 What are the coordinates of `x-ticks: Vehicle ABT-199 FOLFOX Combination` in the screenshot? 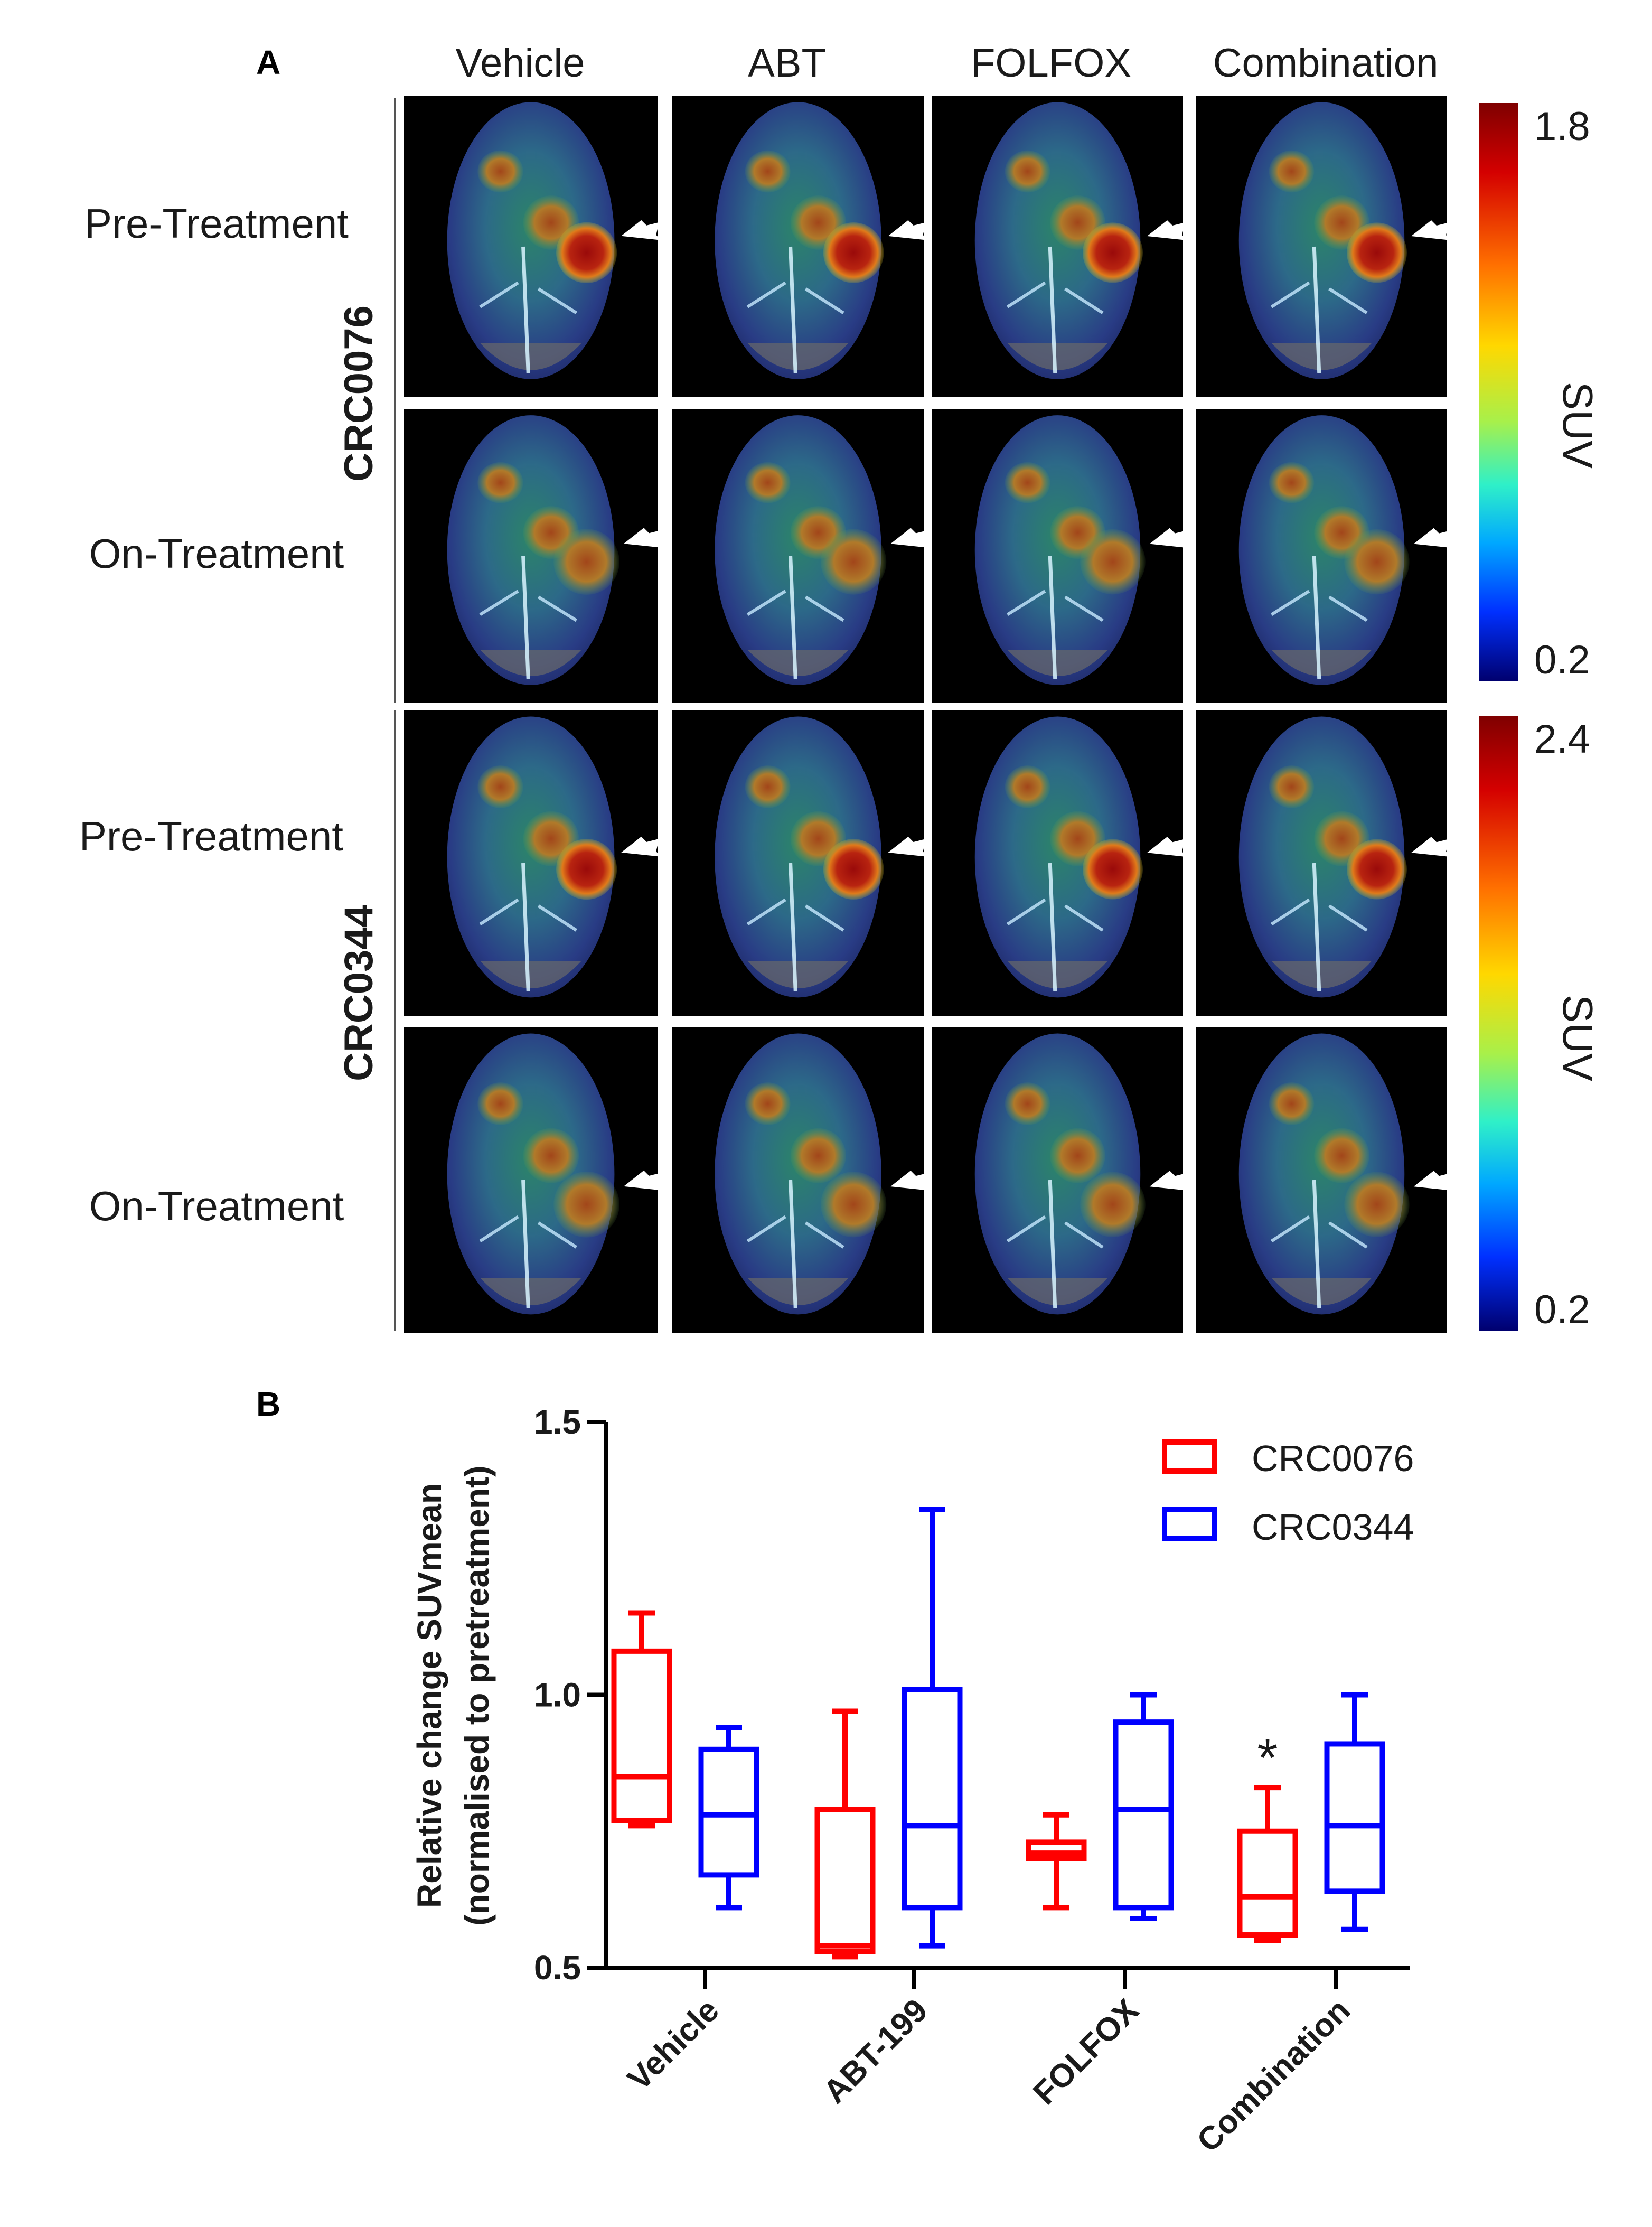 It's located at (989, 2063).